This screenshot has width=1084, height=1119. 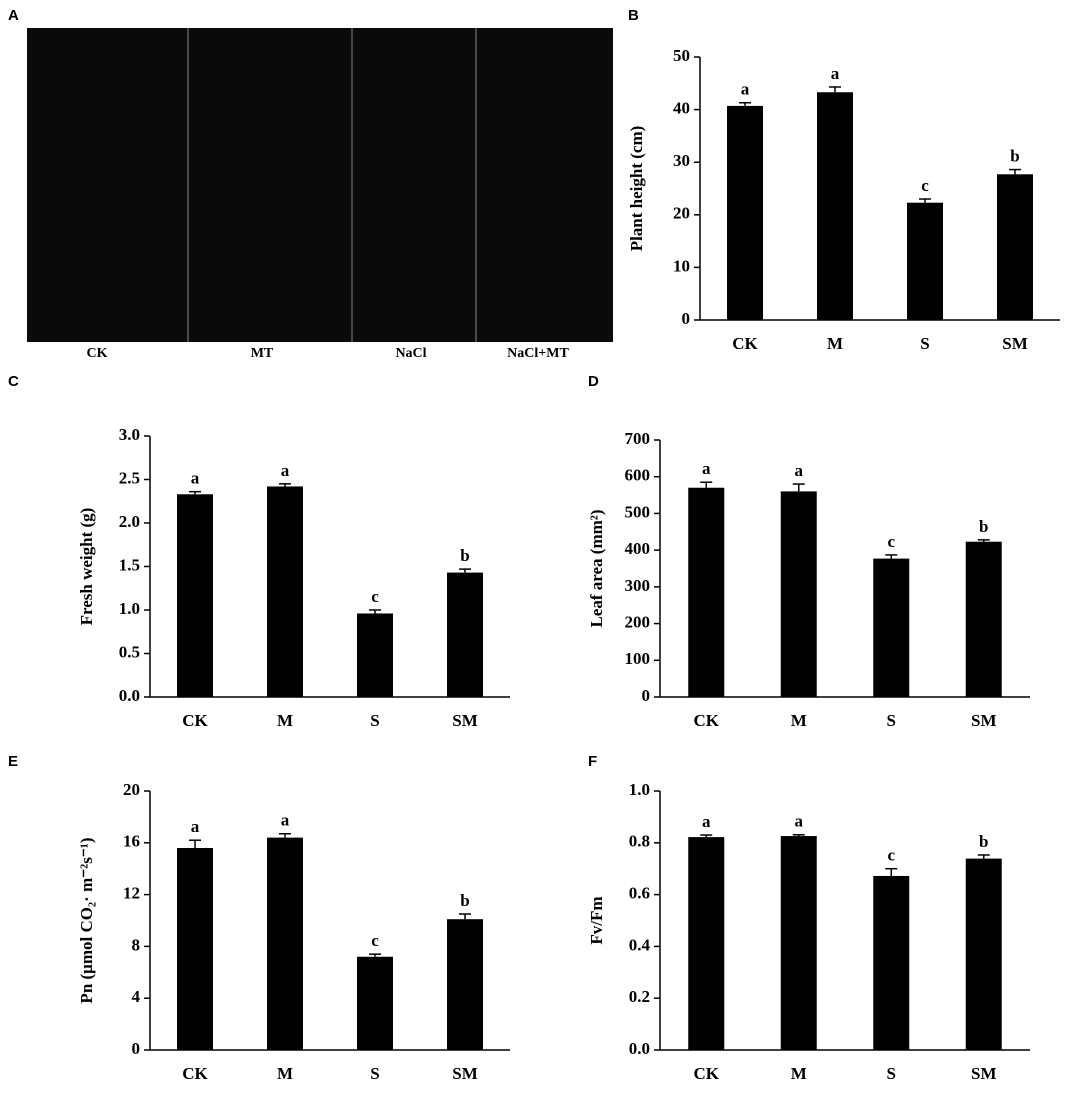 What do you see at coordinates (639, 841) in the screenshot?
I see `y-tick-label: 0.8` at bounding box center [639, 841].